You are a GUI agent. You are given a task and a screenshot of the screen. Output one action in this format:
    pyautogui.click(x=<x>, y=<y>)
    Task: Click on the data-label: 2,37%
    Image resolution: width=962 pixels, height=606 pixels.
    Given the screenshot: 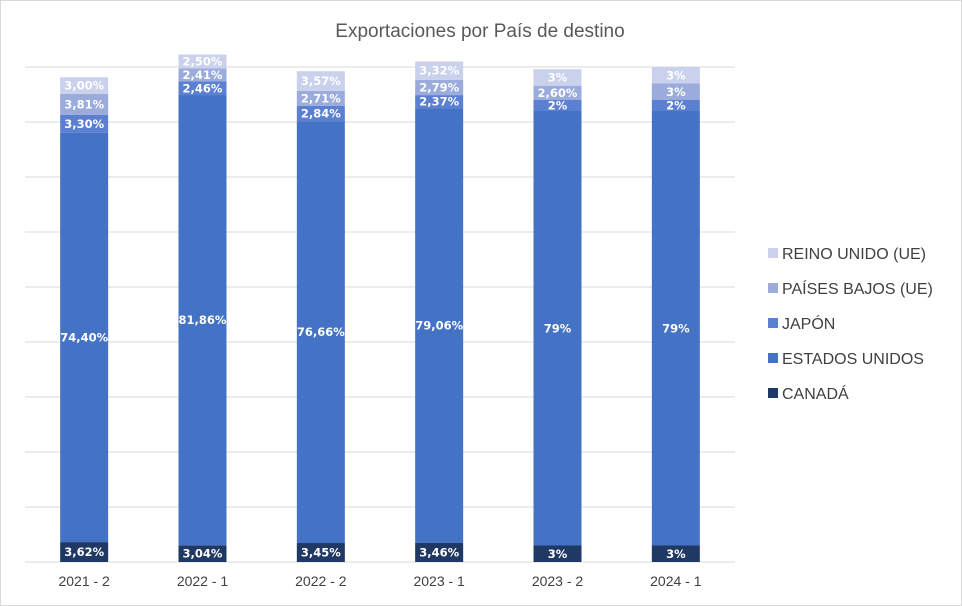 What is the action you would take?
    pyautogui.click(x=439, y=102)
    